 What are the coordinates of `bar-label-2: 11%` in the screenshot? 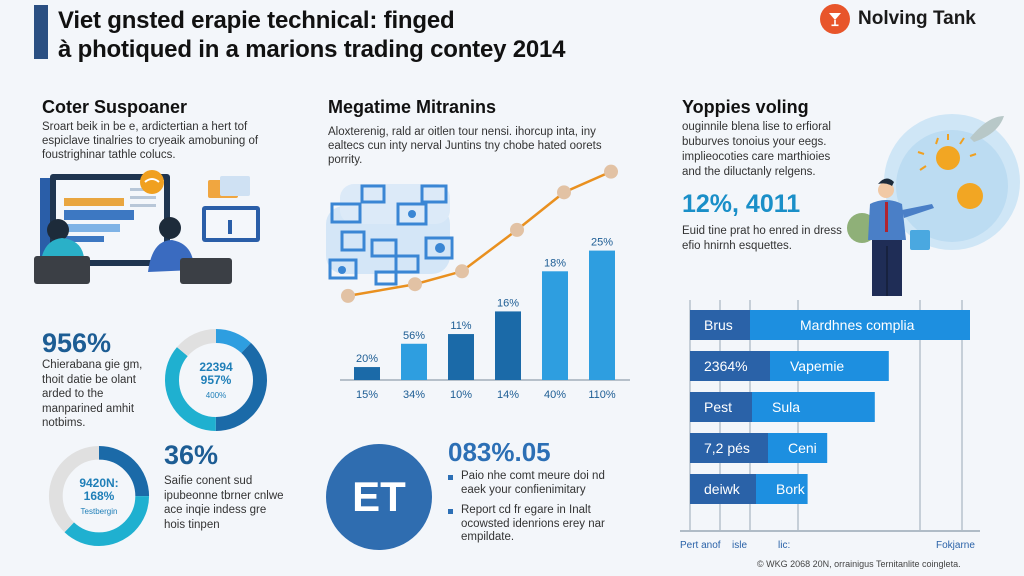 It's located at (460, 326).